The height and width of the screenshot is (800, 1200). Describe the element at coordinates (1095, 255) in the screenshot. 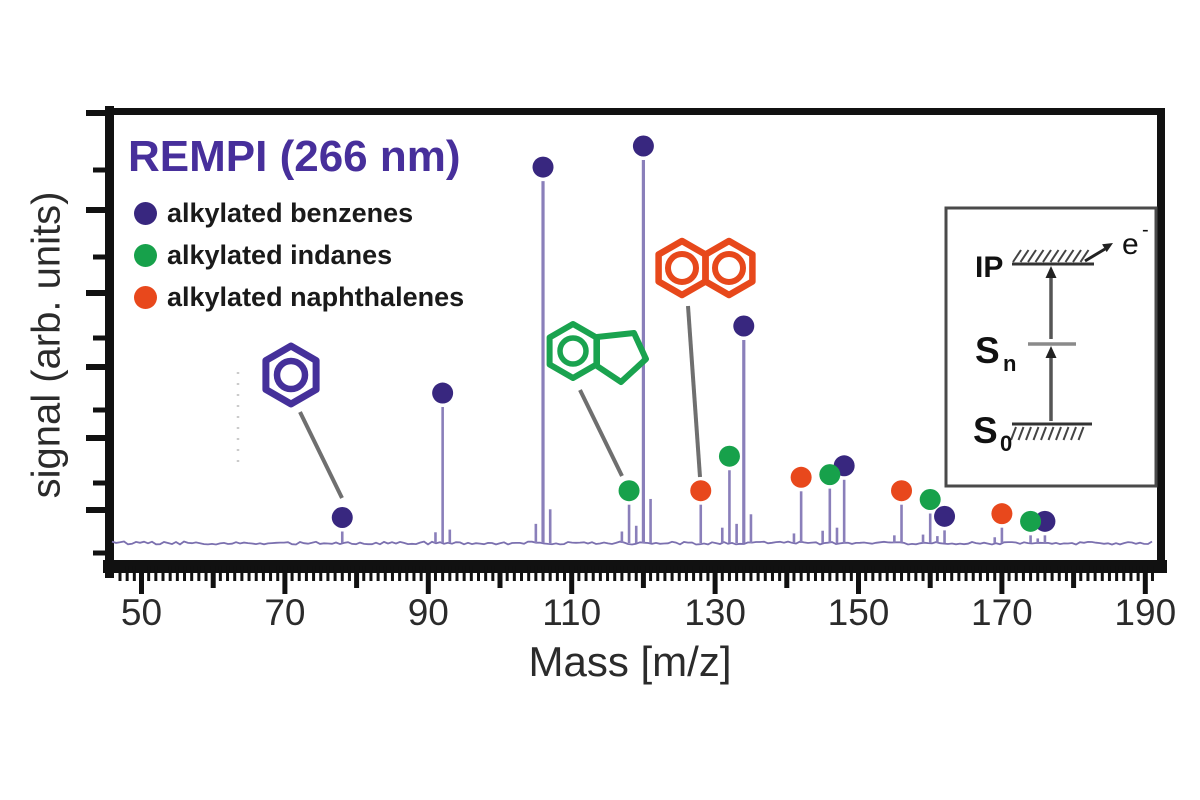

I see `electron-arrow` at that location.